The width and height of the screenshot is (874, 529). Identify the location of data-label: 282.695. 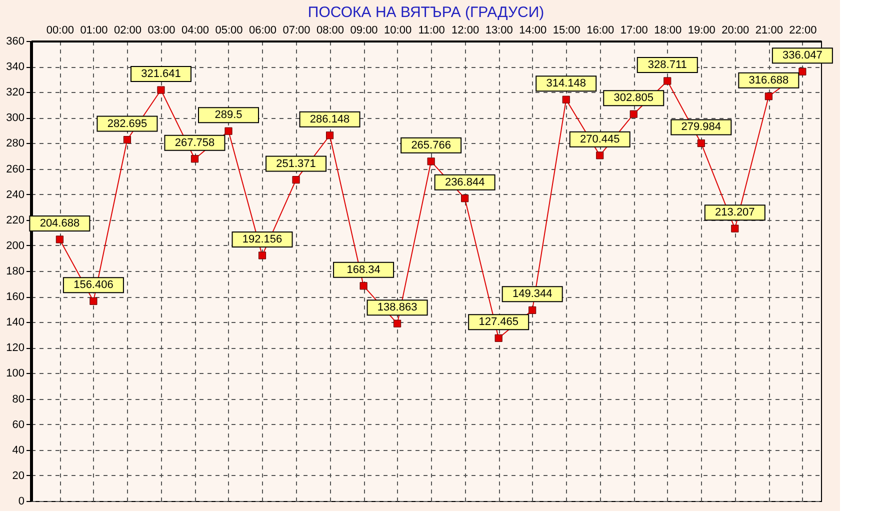
(127, 124).